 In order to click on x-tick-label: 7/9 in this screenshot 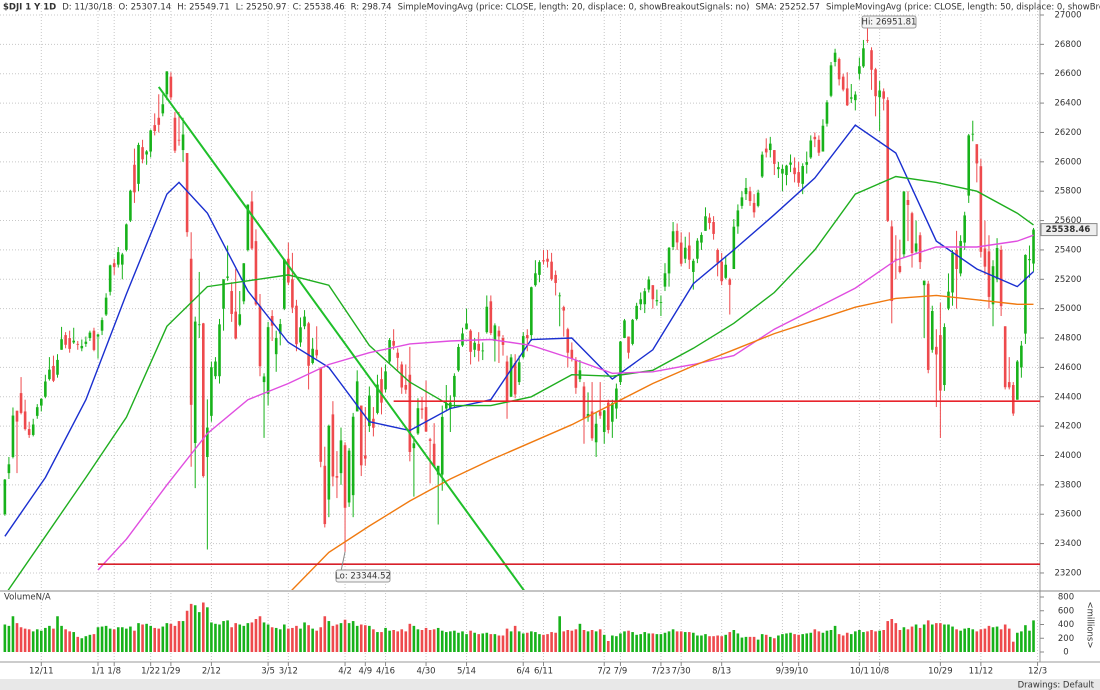, I will do `click(621, 672)`.